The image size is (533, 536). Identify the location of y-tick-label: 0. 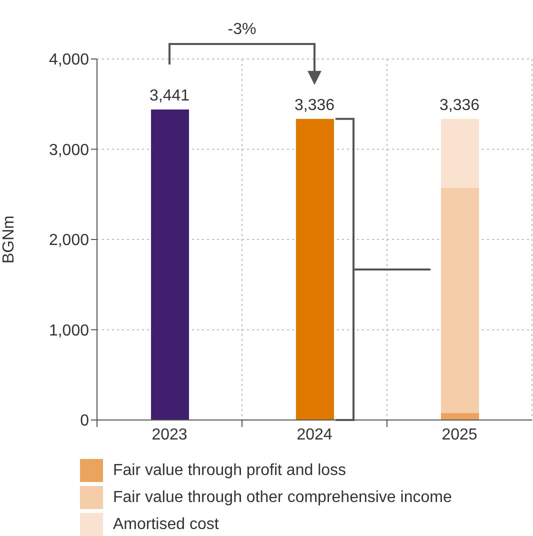
(85, 421).